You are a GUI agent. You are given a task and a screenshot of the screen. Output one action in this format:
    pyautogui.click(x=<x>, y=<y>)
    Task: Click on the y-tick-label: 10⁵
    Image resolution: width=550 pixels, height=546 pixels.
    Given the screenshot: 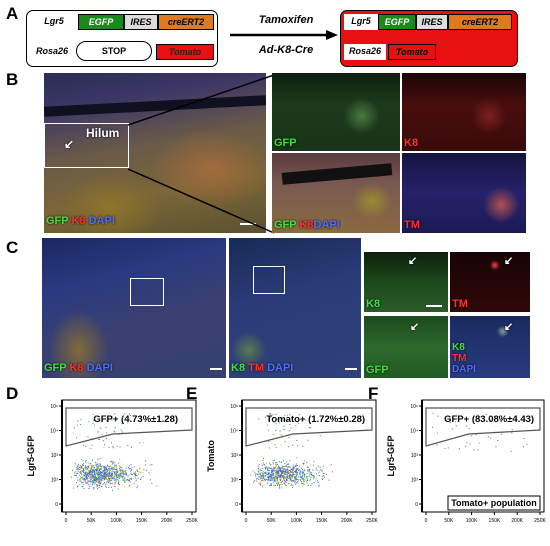 What is the action you would take?
    pyautogui.click(x=414, y=407)
    